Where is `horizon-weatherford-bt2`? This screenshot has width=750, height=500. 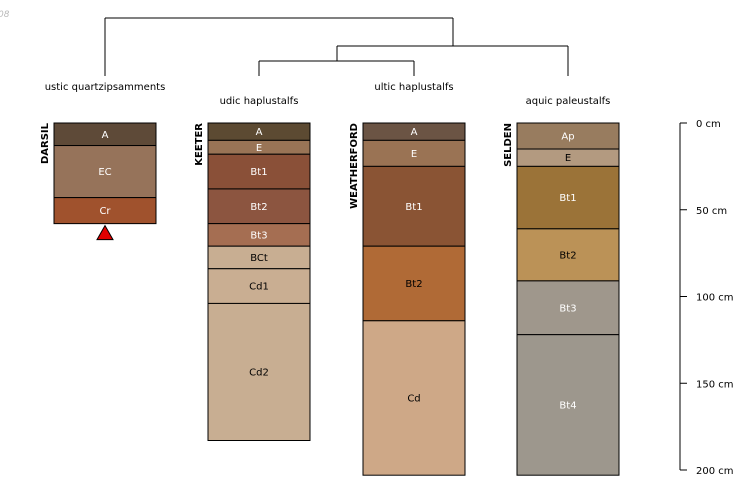
horizon-weatherford-bt2 is located at coordinates (414, 283).